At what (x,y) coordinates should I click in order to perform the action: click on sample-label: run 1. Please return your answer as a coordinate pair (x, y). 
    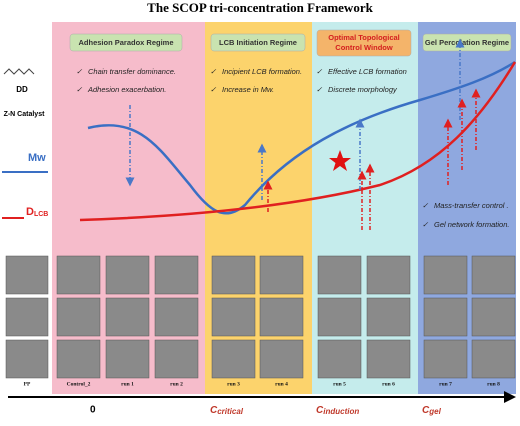
    Looking at the image, I should click on (127, 384).